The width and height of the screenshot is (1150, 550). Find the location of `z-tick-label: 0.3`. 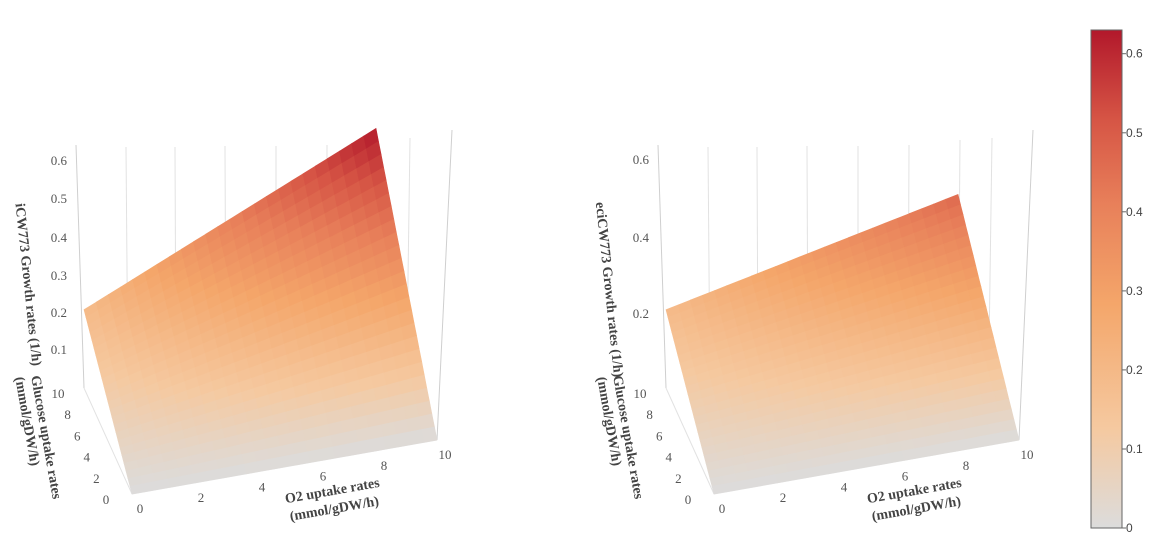

z-tick-label: 0.3 is located at coordinates (59, 275).